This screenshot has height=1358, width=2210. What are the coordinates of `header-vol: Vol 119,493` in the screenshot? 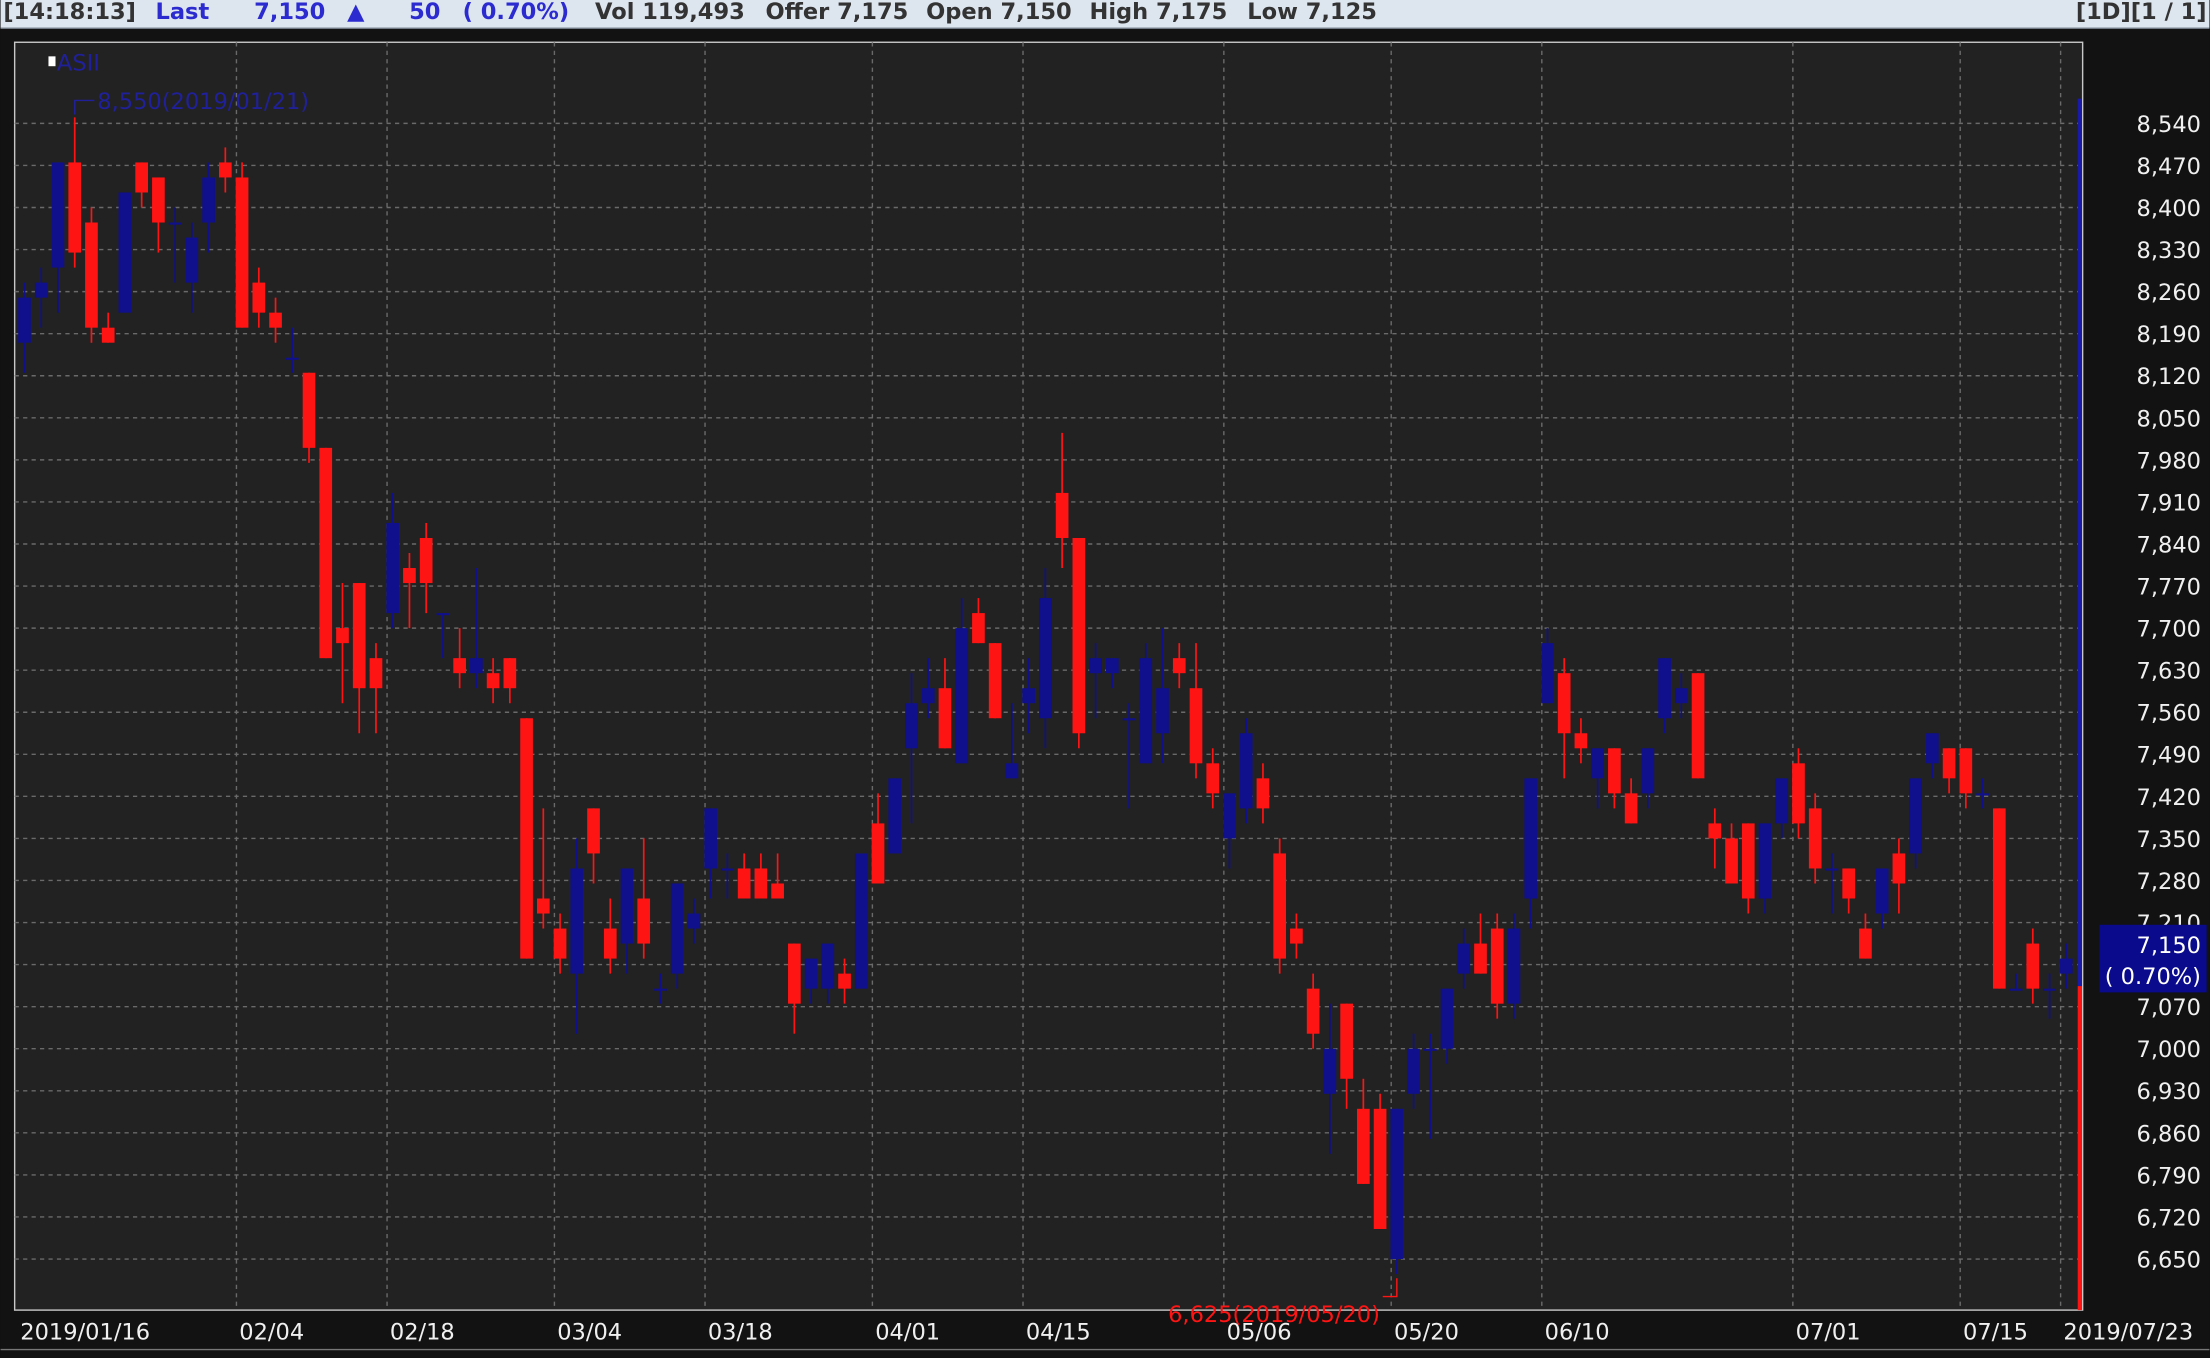 It's located at (670, 12).